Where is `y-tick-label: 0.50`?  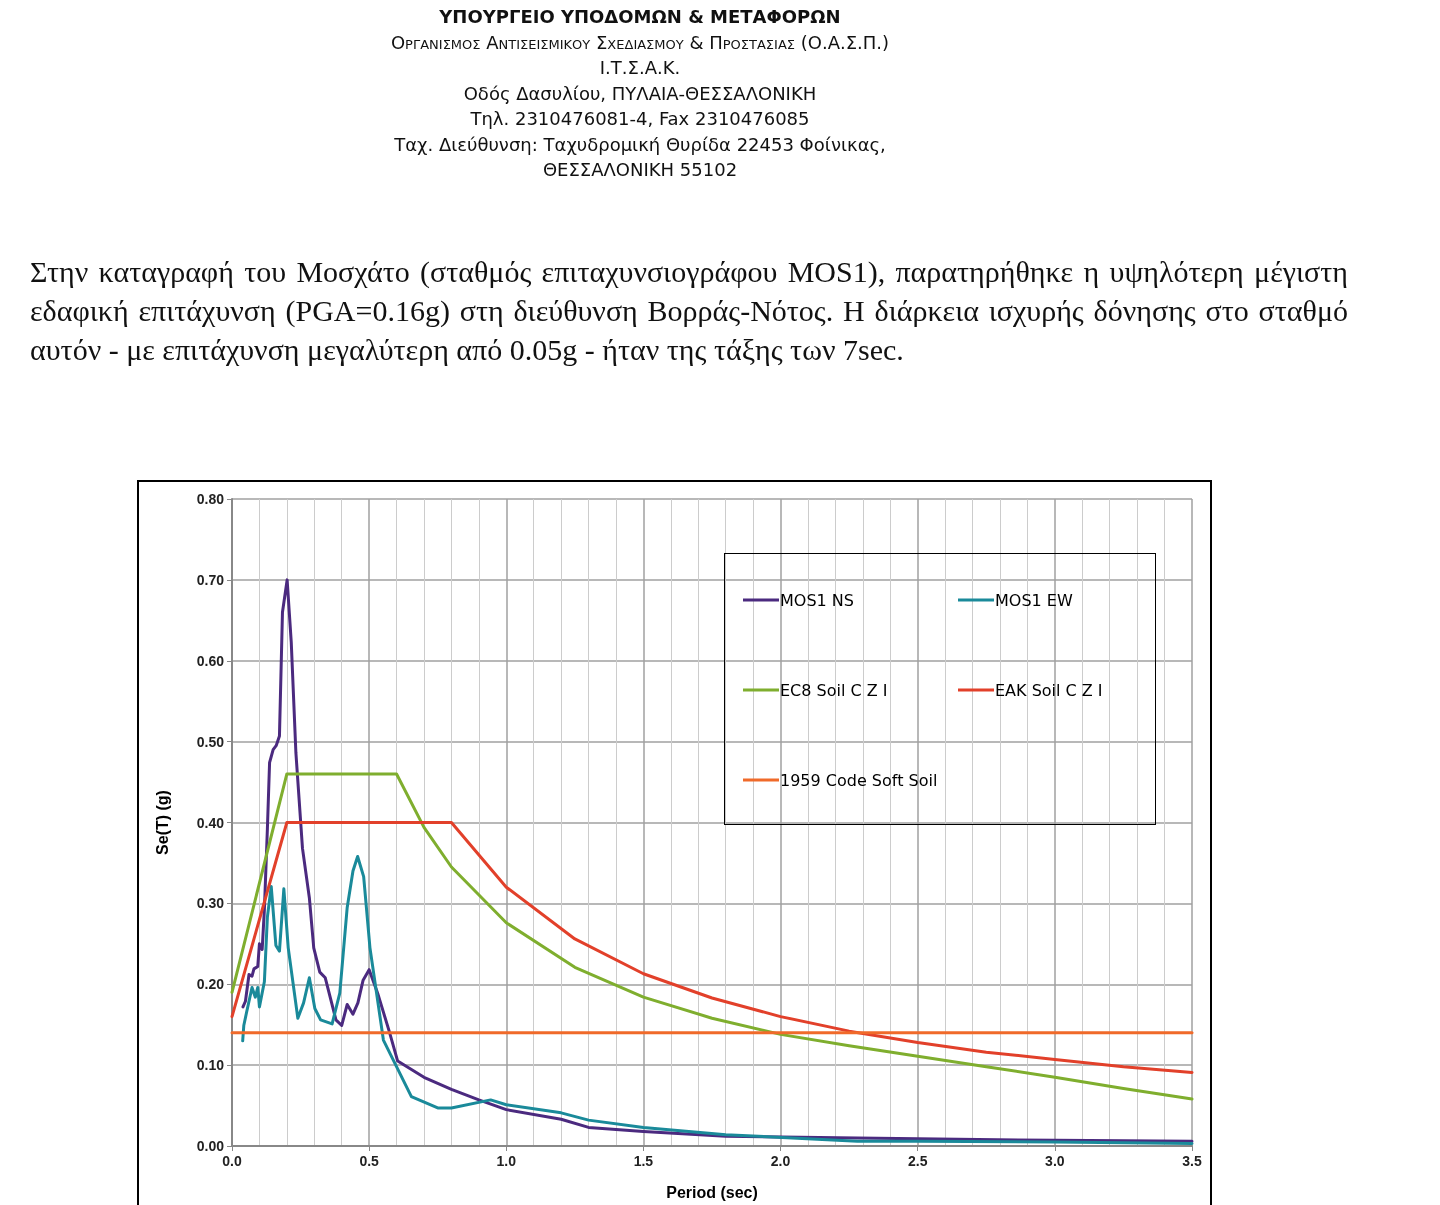
y-tick-label: 0.50 is located at coordinates (210, 741).